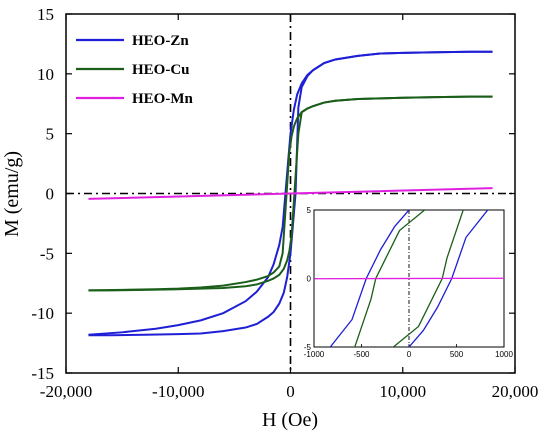 The width and height of the screenshot is (550, 441). I want to click on inset-ticks: -1000 -500 0 500 1000 -5 0 5, so click(409, 282).